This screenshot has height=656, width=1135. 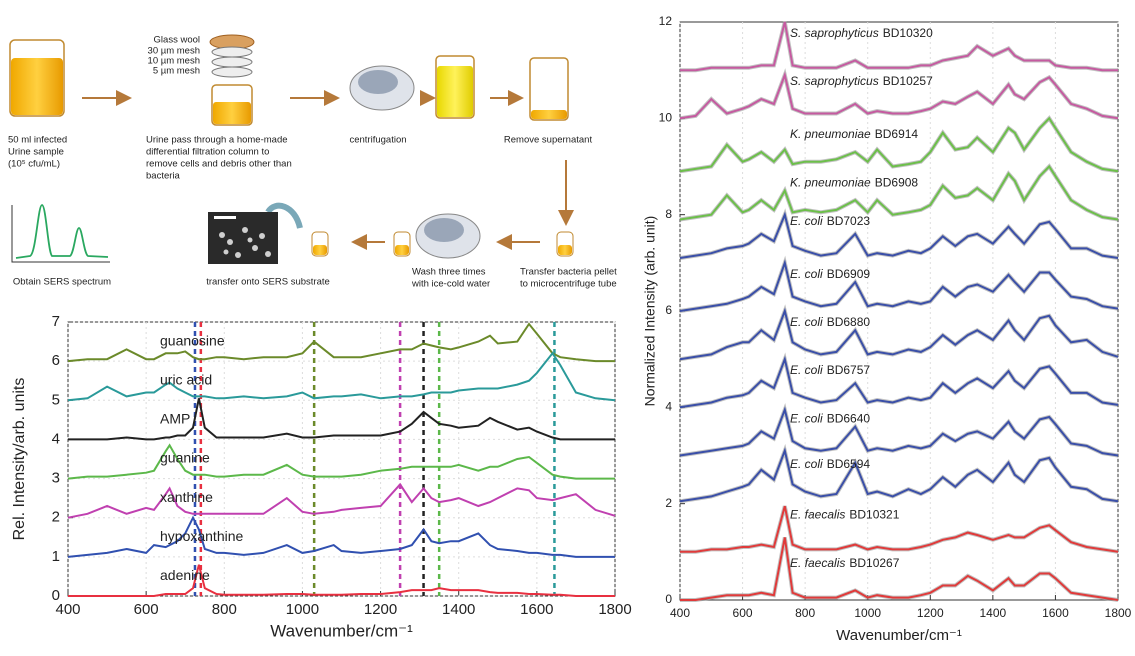 What do you see at coordinates (219, 164) in the screenshot?
I see `step-label: remove cells and debris other than` at bounding box center [219, 164].